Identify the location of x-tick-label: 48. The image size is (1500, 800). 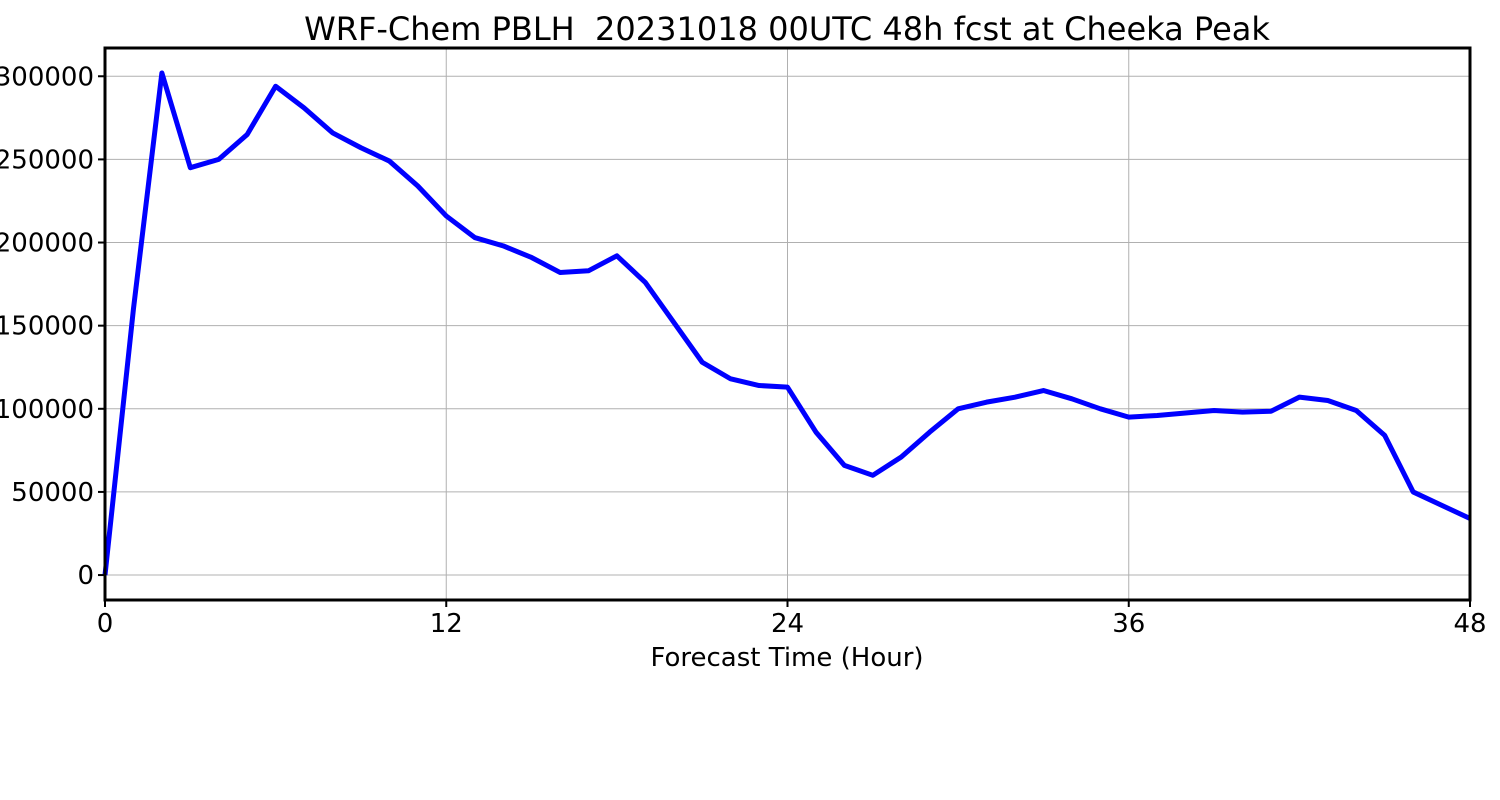
(1469, 624).